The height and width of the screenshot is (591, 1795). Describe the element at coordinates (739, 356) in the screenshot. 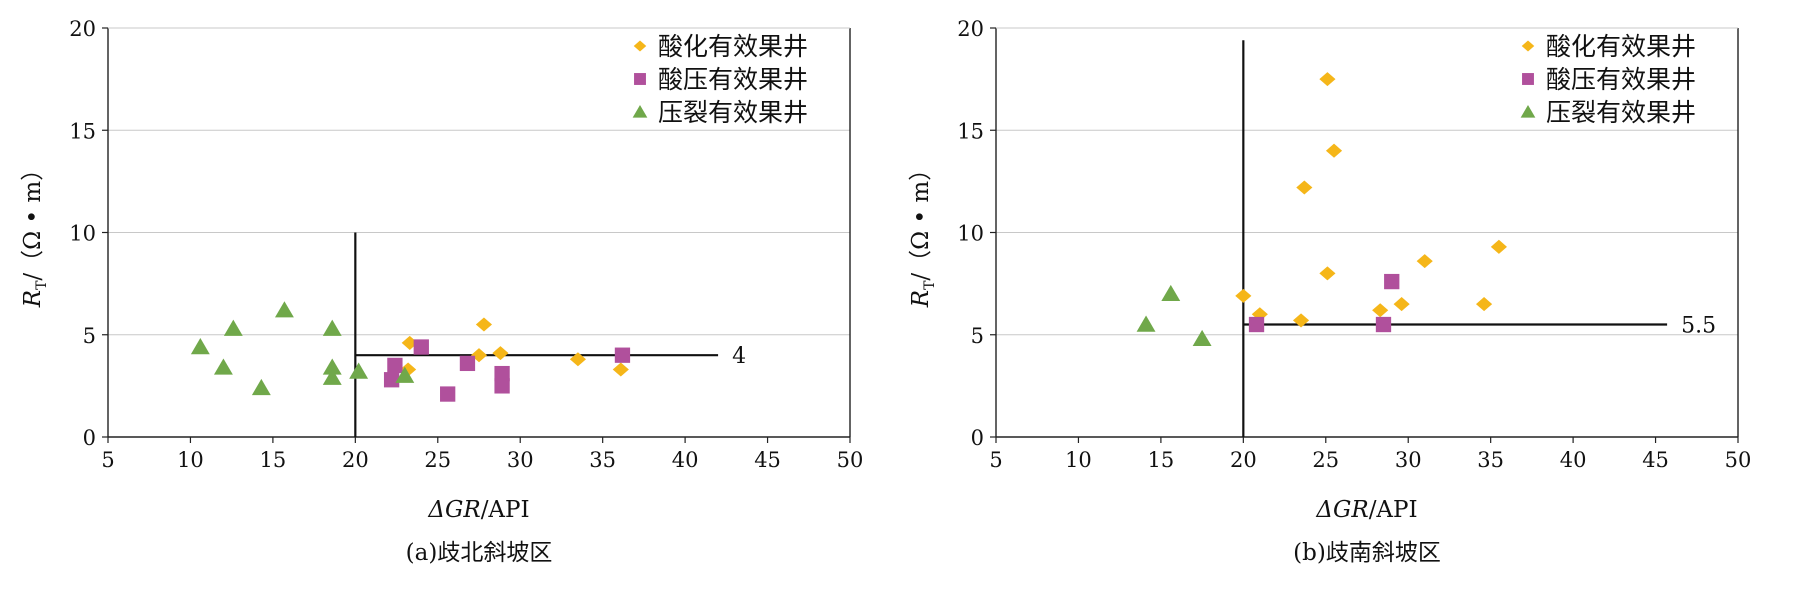

I see `threshold-label: 4` at that location.